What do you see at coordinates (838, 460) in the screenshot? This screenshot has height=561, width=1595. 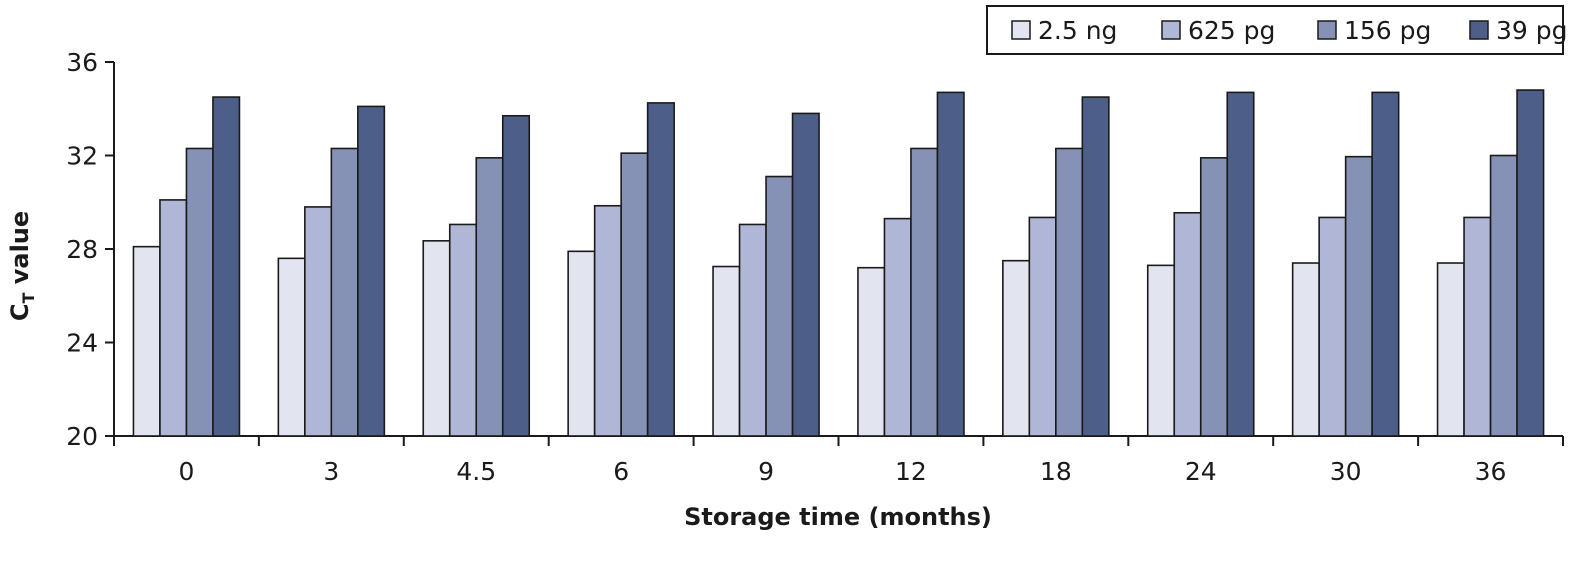 I see `x-axis: 0 3 4.5 6 9 12 18 24 30 36` at bounding box center [838, 460].